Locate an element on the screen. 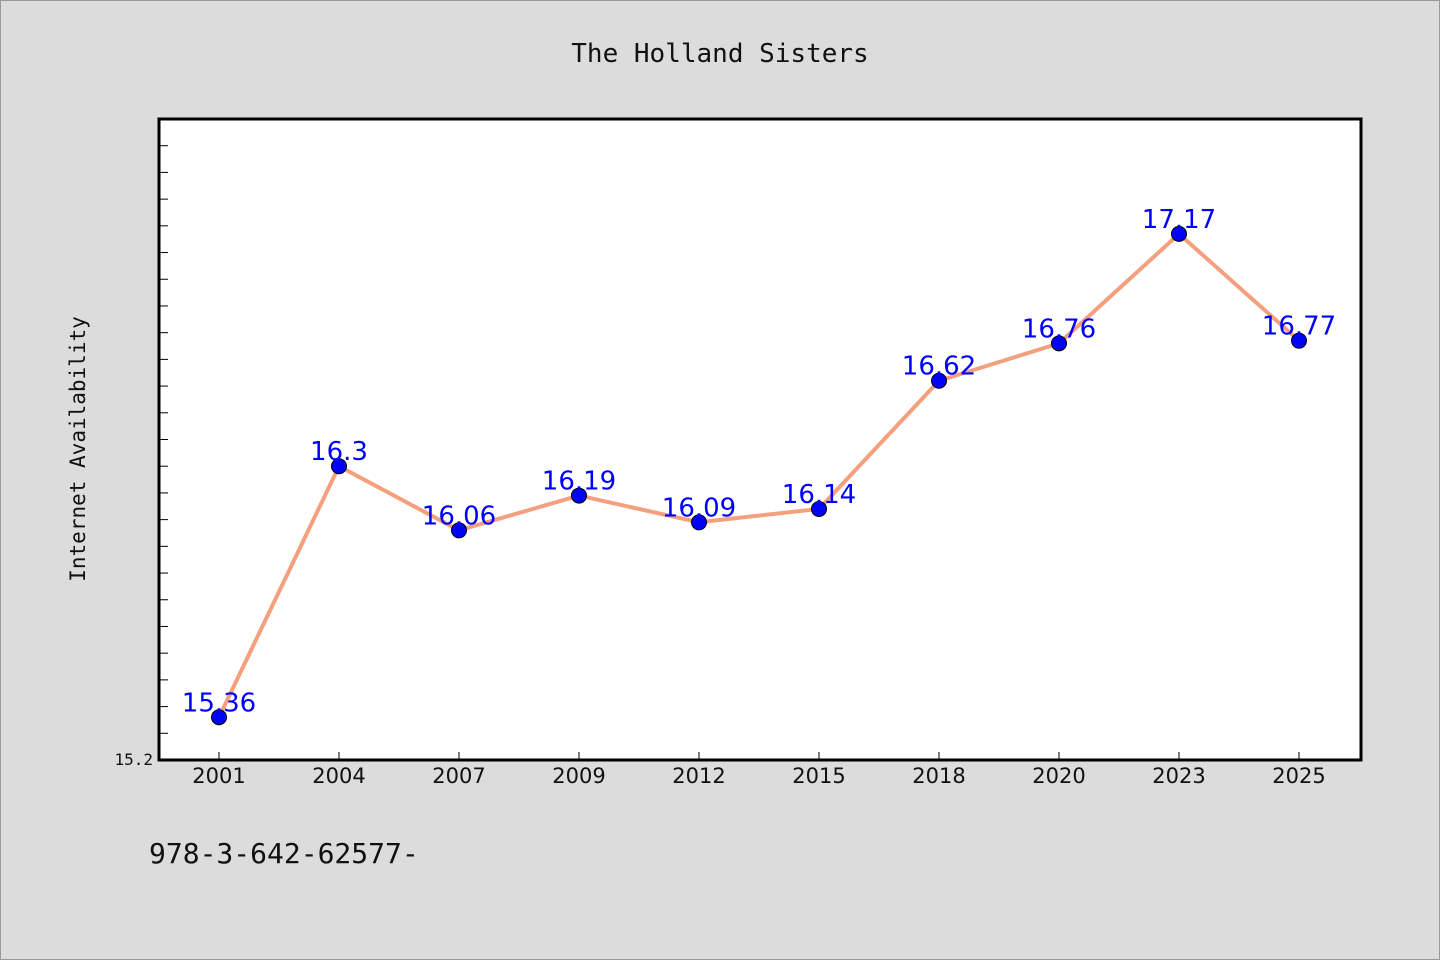  data-label: 16.77 is located at coordinates (1299, 327).